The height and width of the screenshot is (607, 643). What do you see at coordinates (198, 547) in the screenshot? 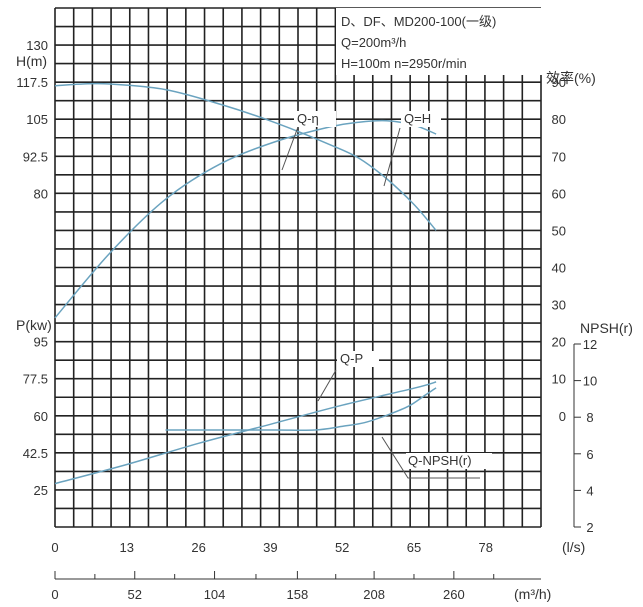
I see `flow-ls-tick-label: 26` at bounding box center [198, 547].